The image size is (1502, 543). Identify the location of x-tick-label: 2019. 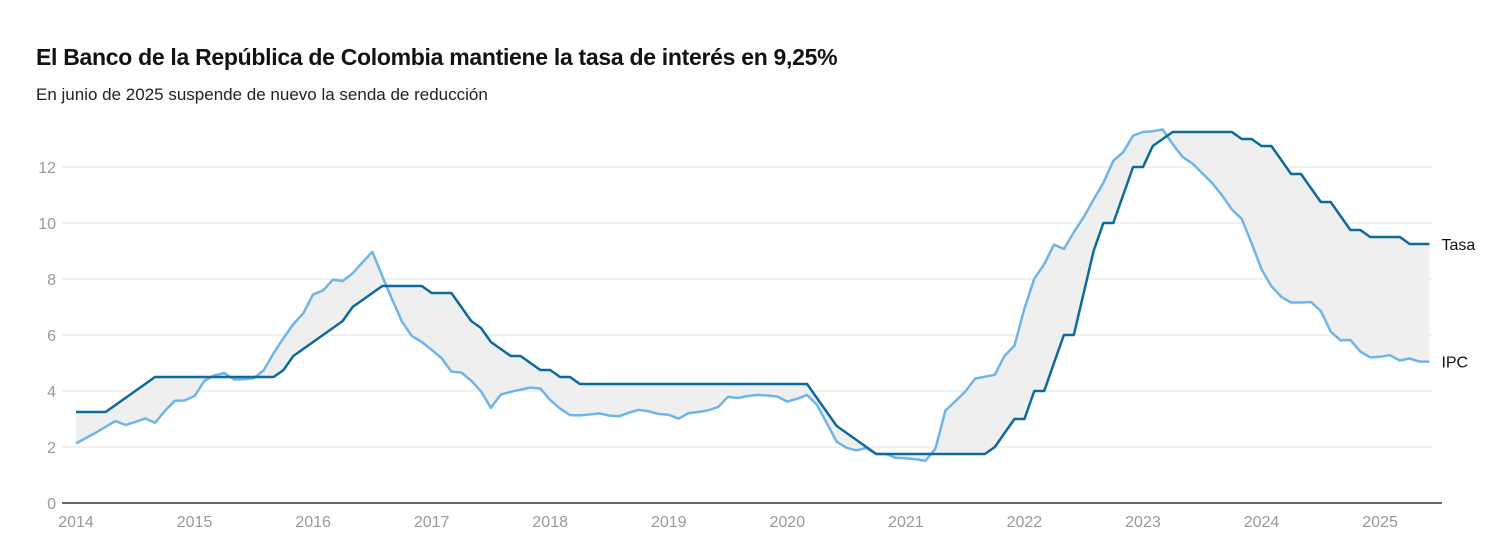
(669, 522).